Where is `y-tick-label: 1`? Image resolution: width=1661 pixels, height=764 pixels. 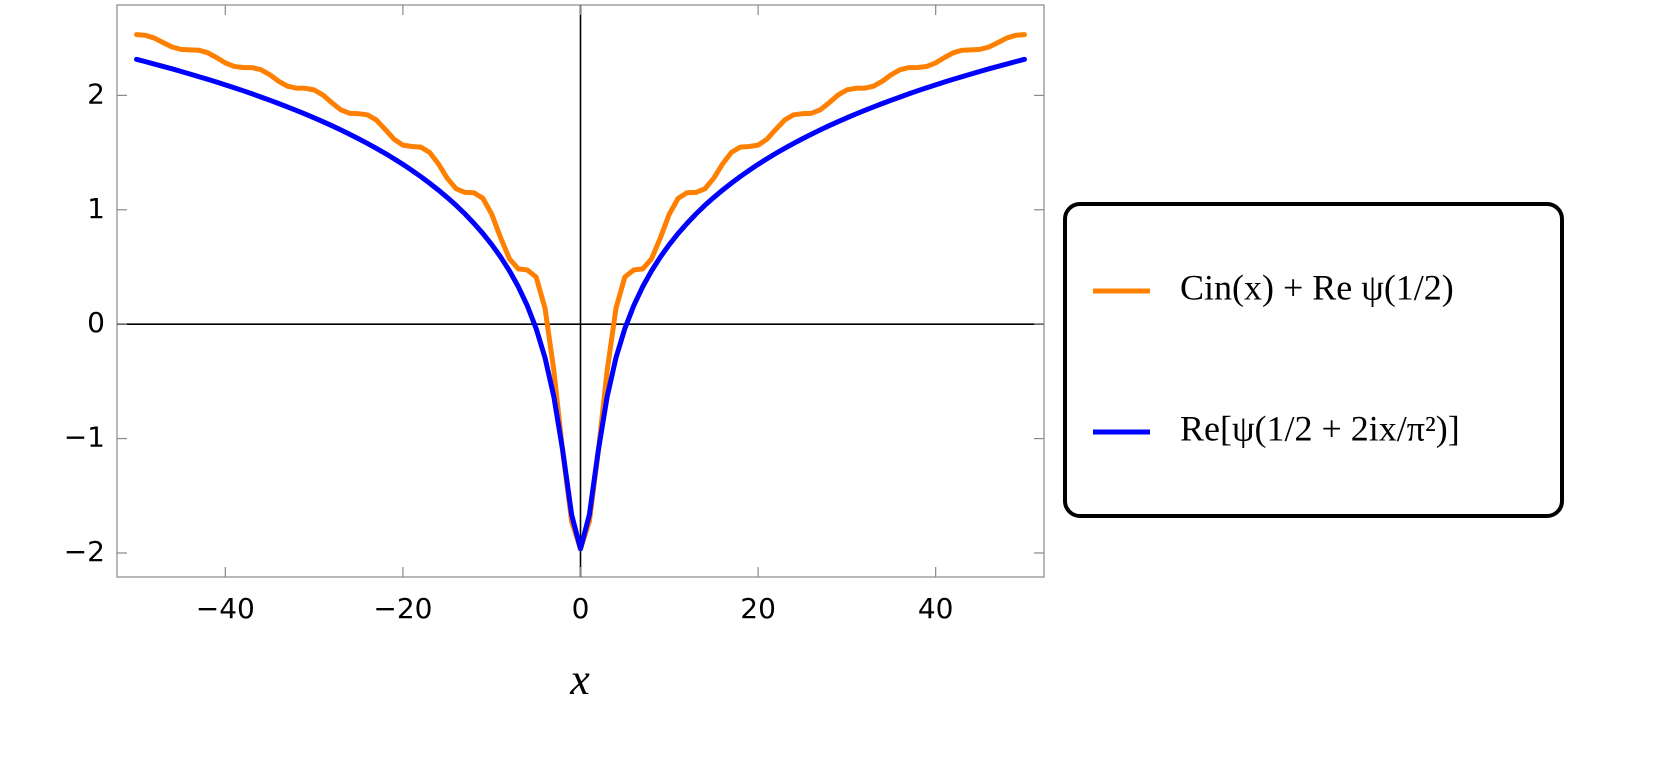
y-tick-label: 1 is located at coordinates (96, 208).